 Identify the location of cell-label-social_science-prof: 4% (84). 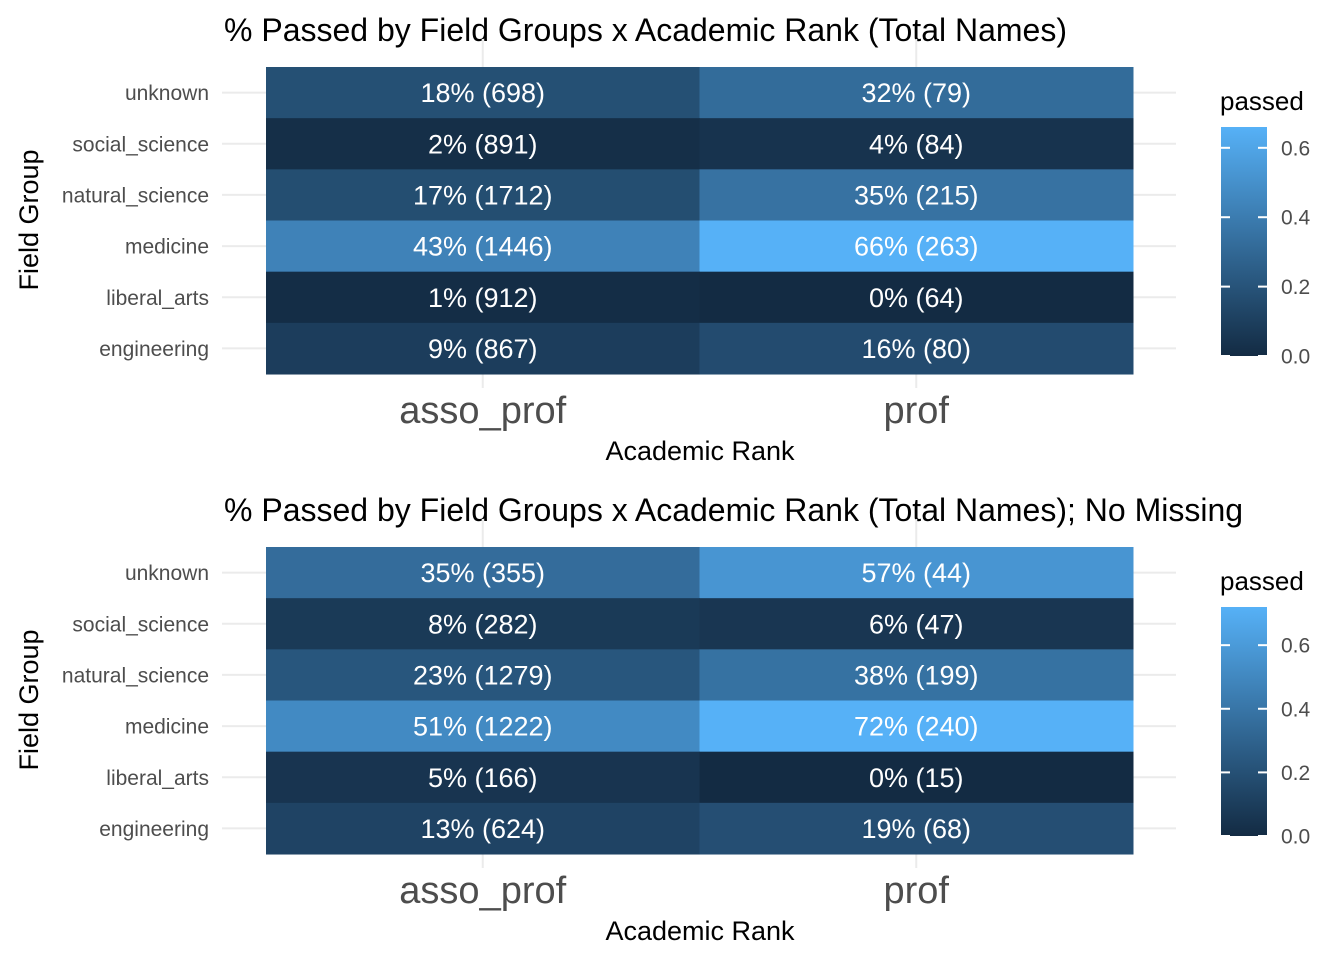
(916, 144).